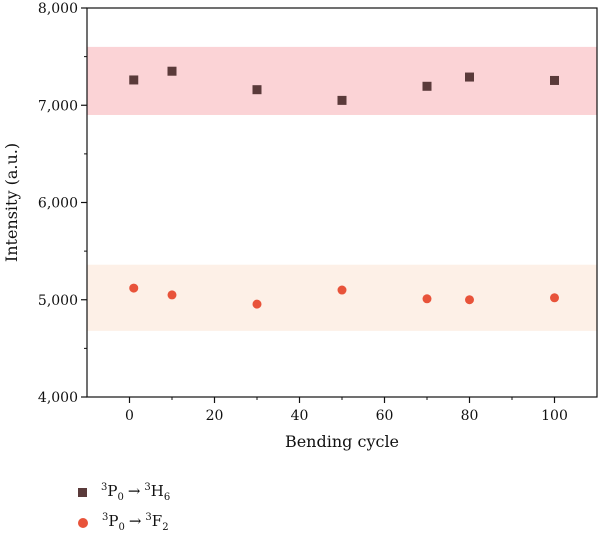 This screenshot has width=600, height=534. I want to click on x-axis: 0 20 40 60 80 100, so click(346, 410).